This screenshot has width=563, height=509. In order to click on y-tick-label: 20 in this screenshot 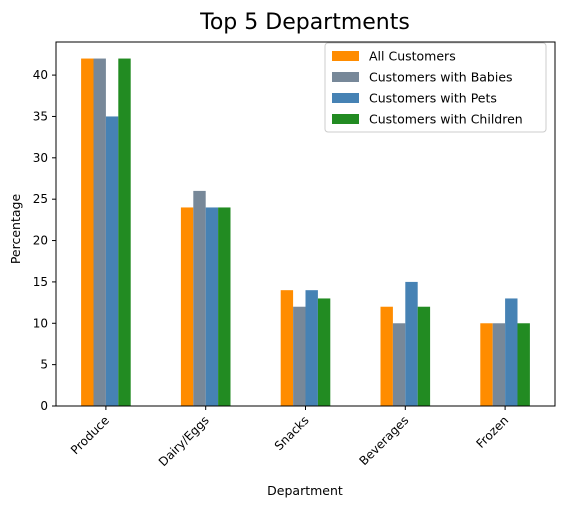, I will do `click(40, 241)`.